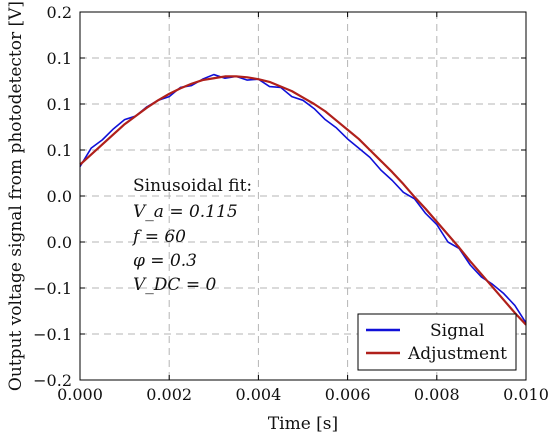  What do you see at coordinates (59, 58) in the screenshot?
I see `y-tick-label-7: 0.1` at bounding box center [59, 58].